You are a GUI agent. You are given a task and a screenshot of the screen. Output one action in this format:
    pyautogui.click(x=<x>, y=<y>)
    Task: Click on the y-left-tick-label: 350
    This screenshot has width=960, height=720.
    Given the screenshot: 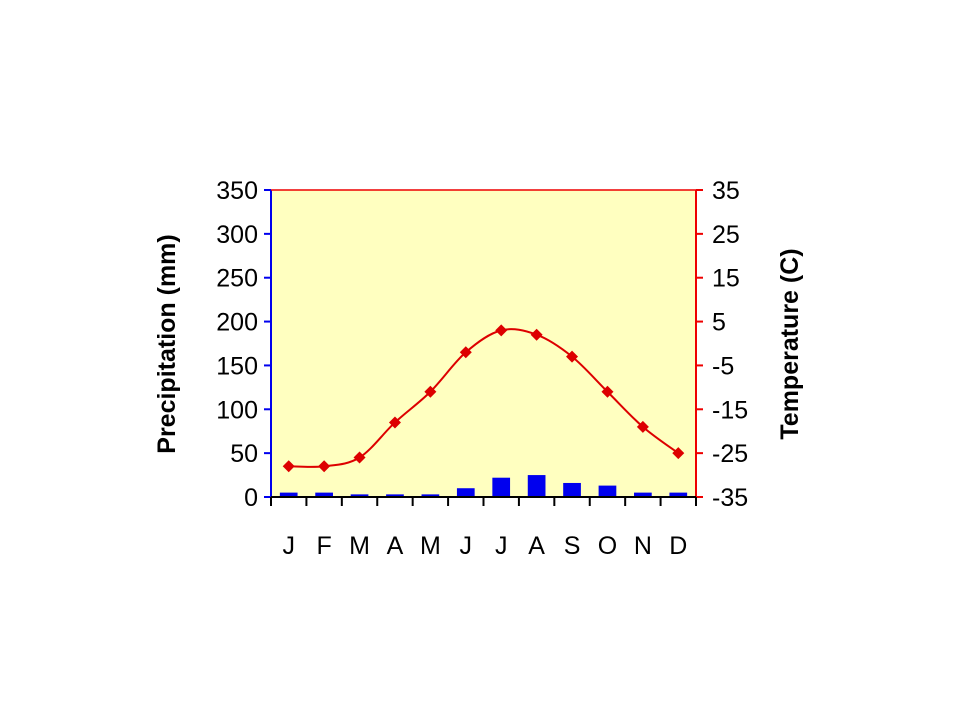 What is the action you would take?
    pyautogui.click(x=237, y=191)
    